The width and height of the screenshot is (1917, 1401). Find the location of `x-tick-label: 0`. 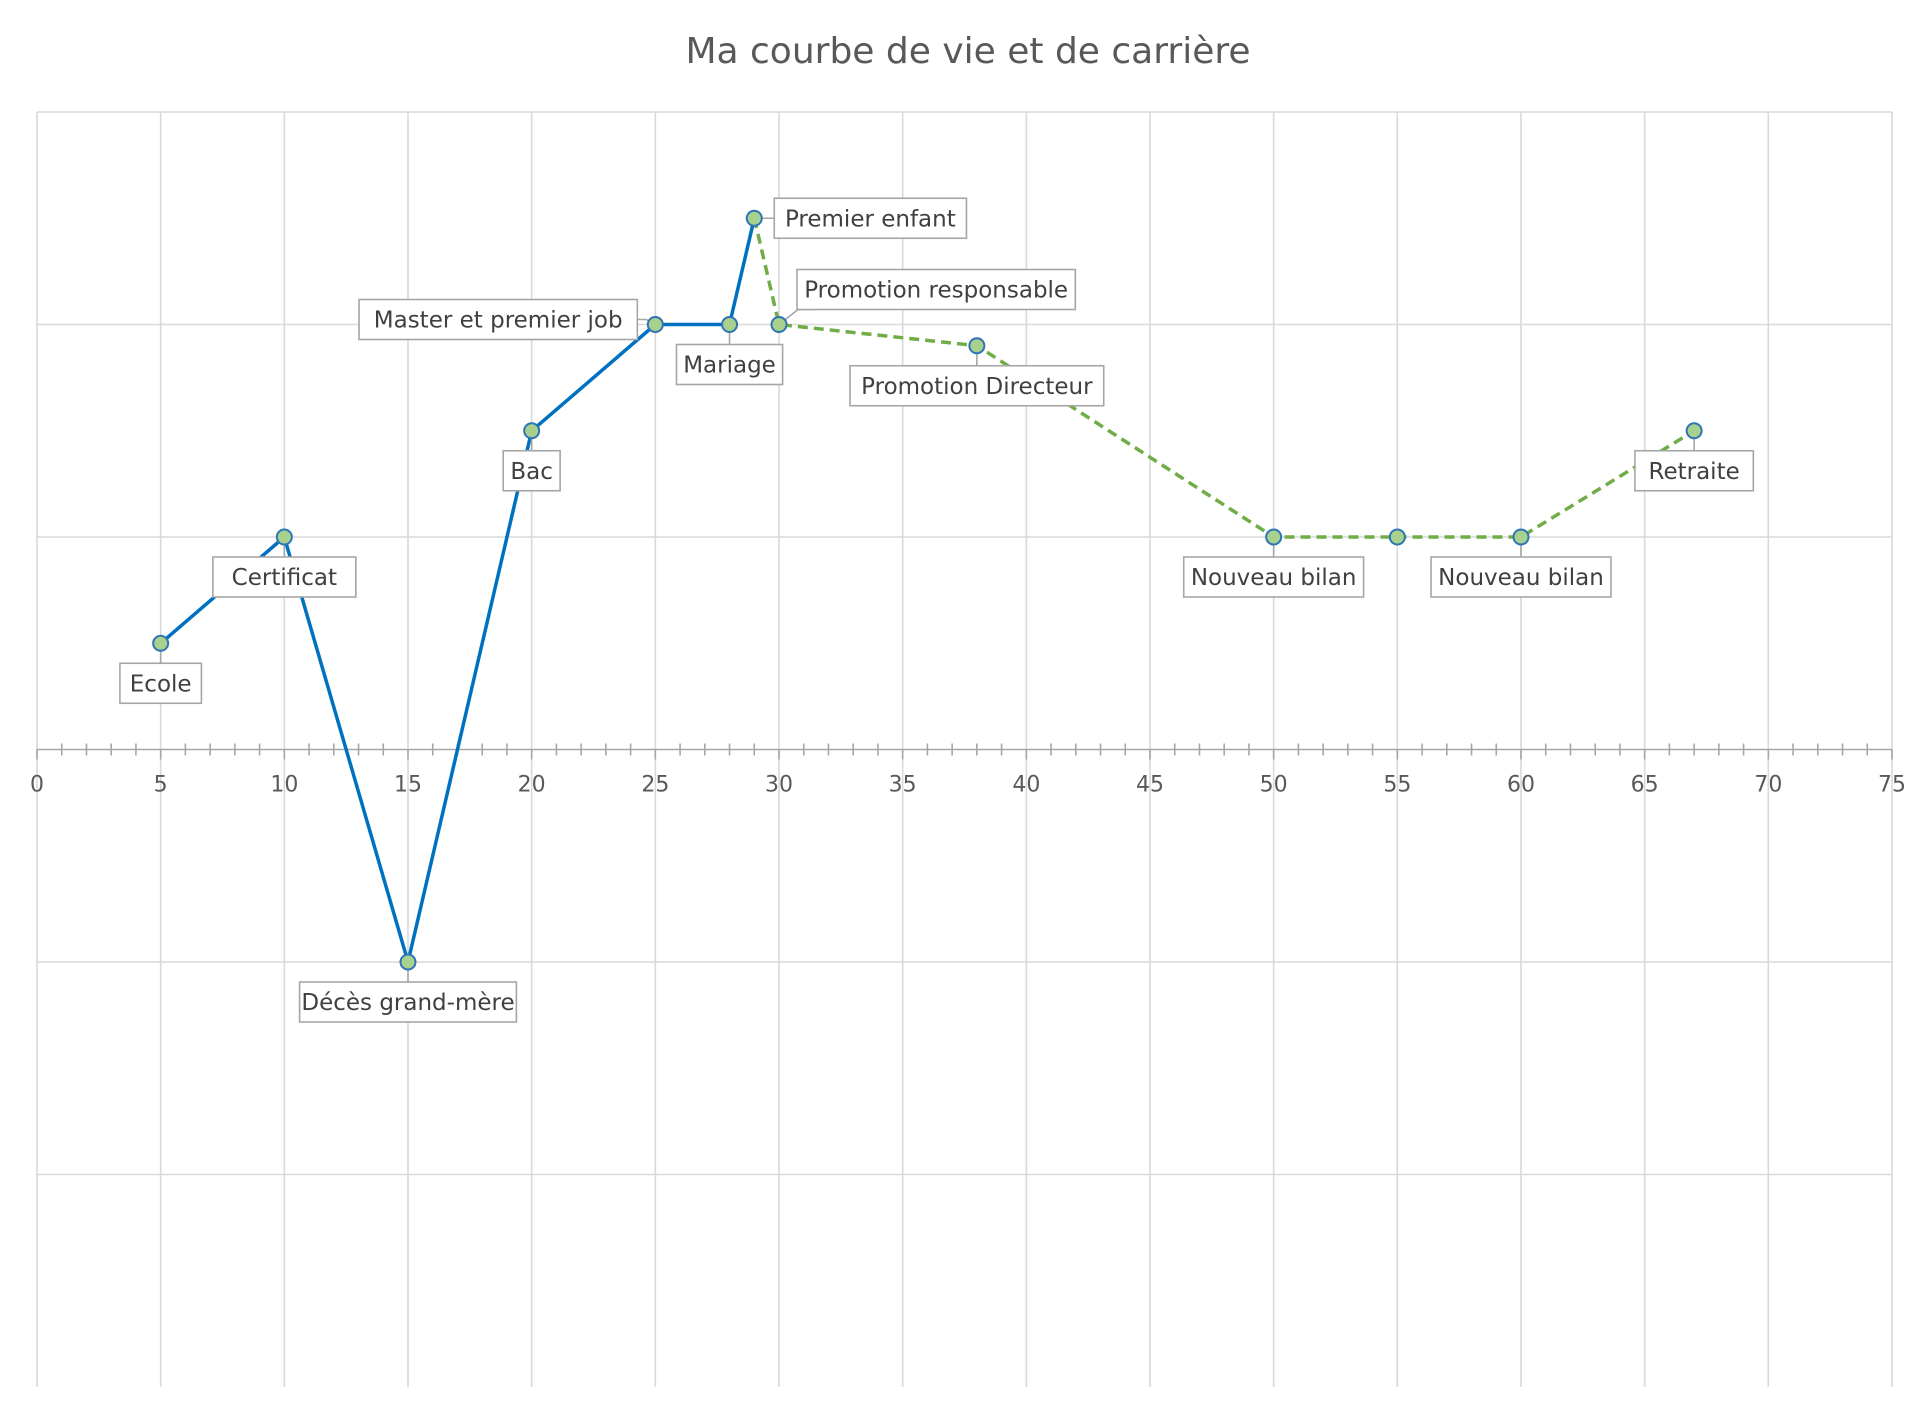

x-tick-label: 0 is located at coordinates (37, 785).